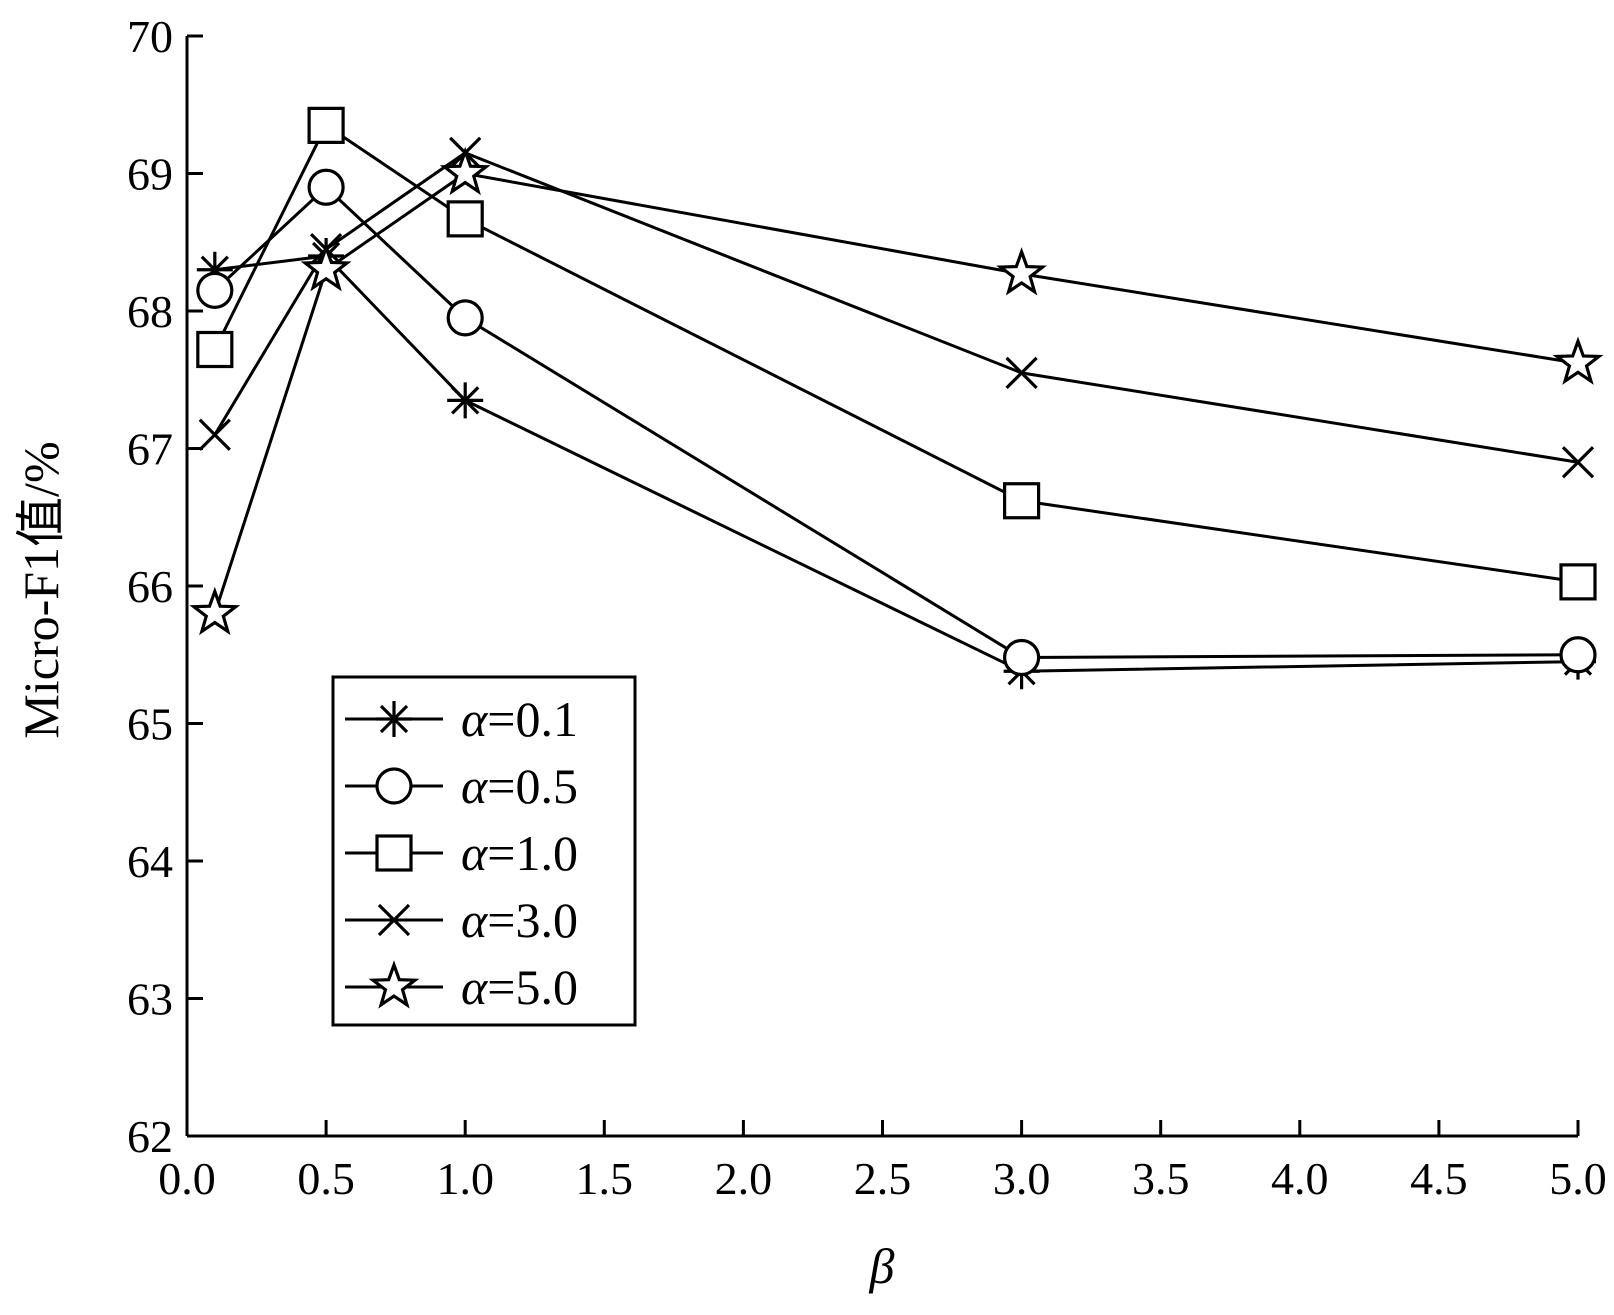  I want to click on y-tick-label: 63, so click(150, 999).